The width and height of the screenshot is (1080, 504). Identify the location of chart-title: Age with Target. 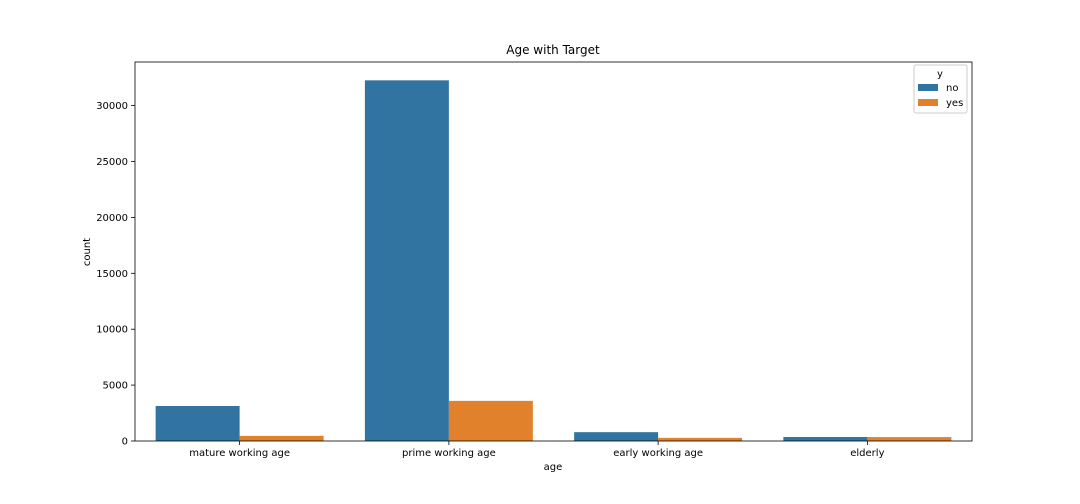
(553, 50).